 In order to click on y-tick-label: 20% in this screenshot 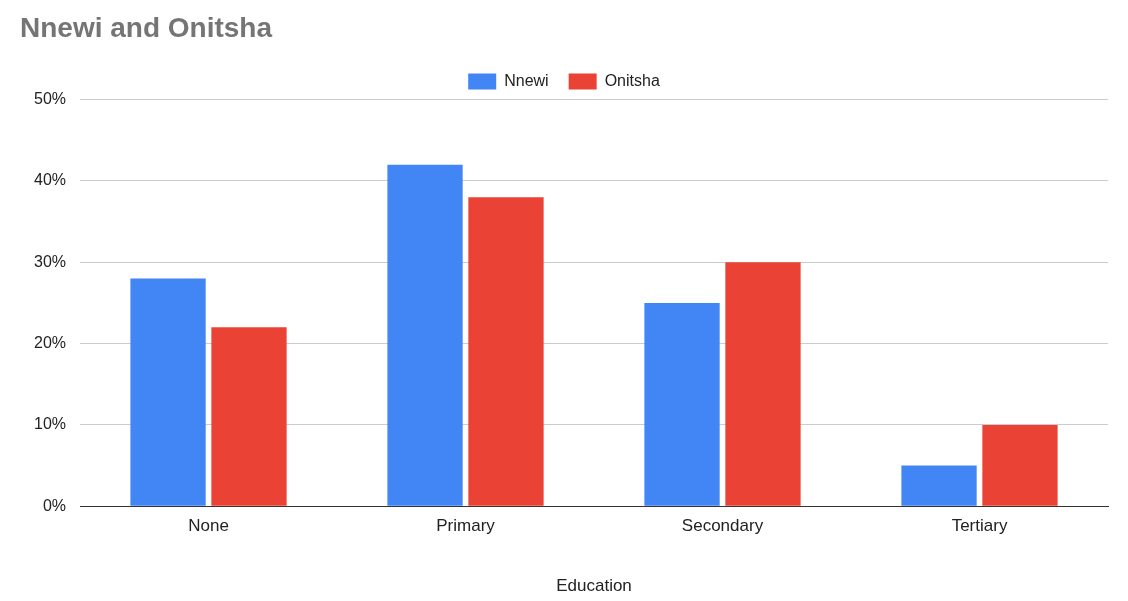, I will do `click(50, 342)`.